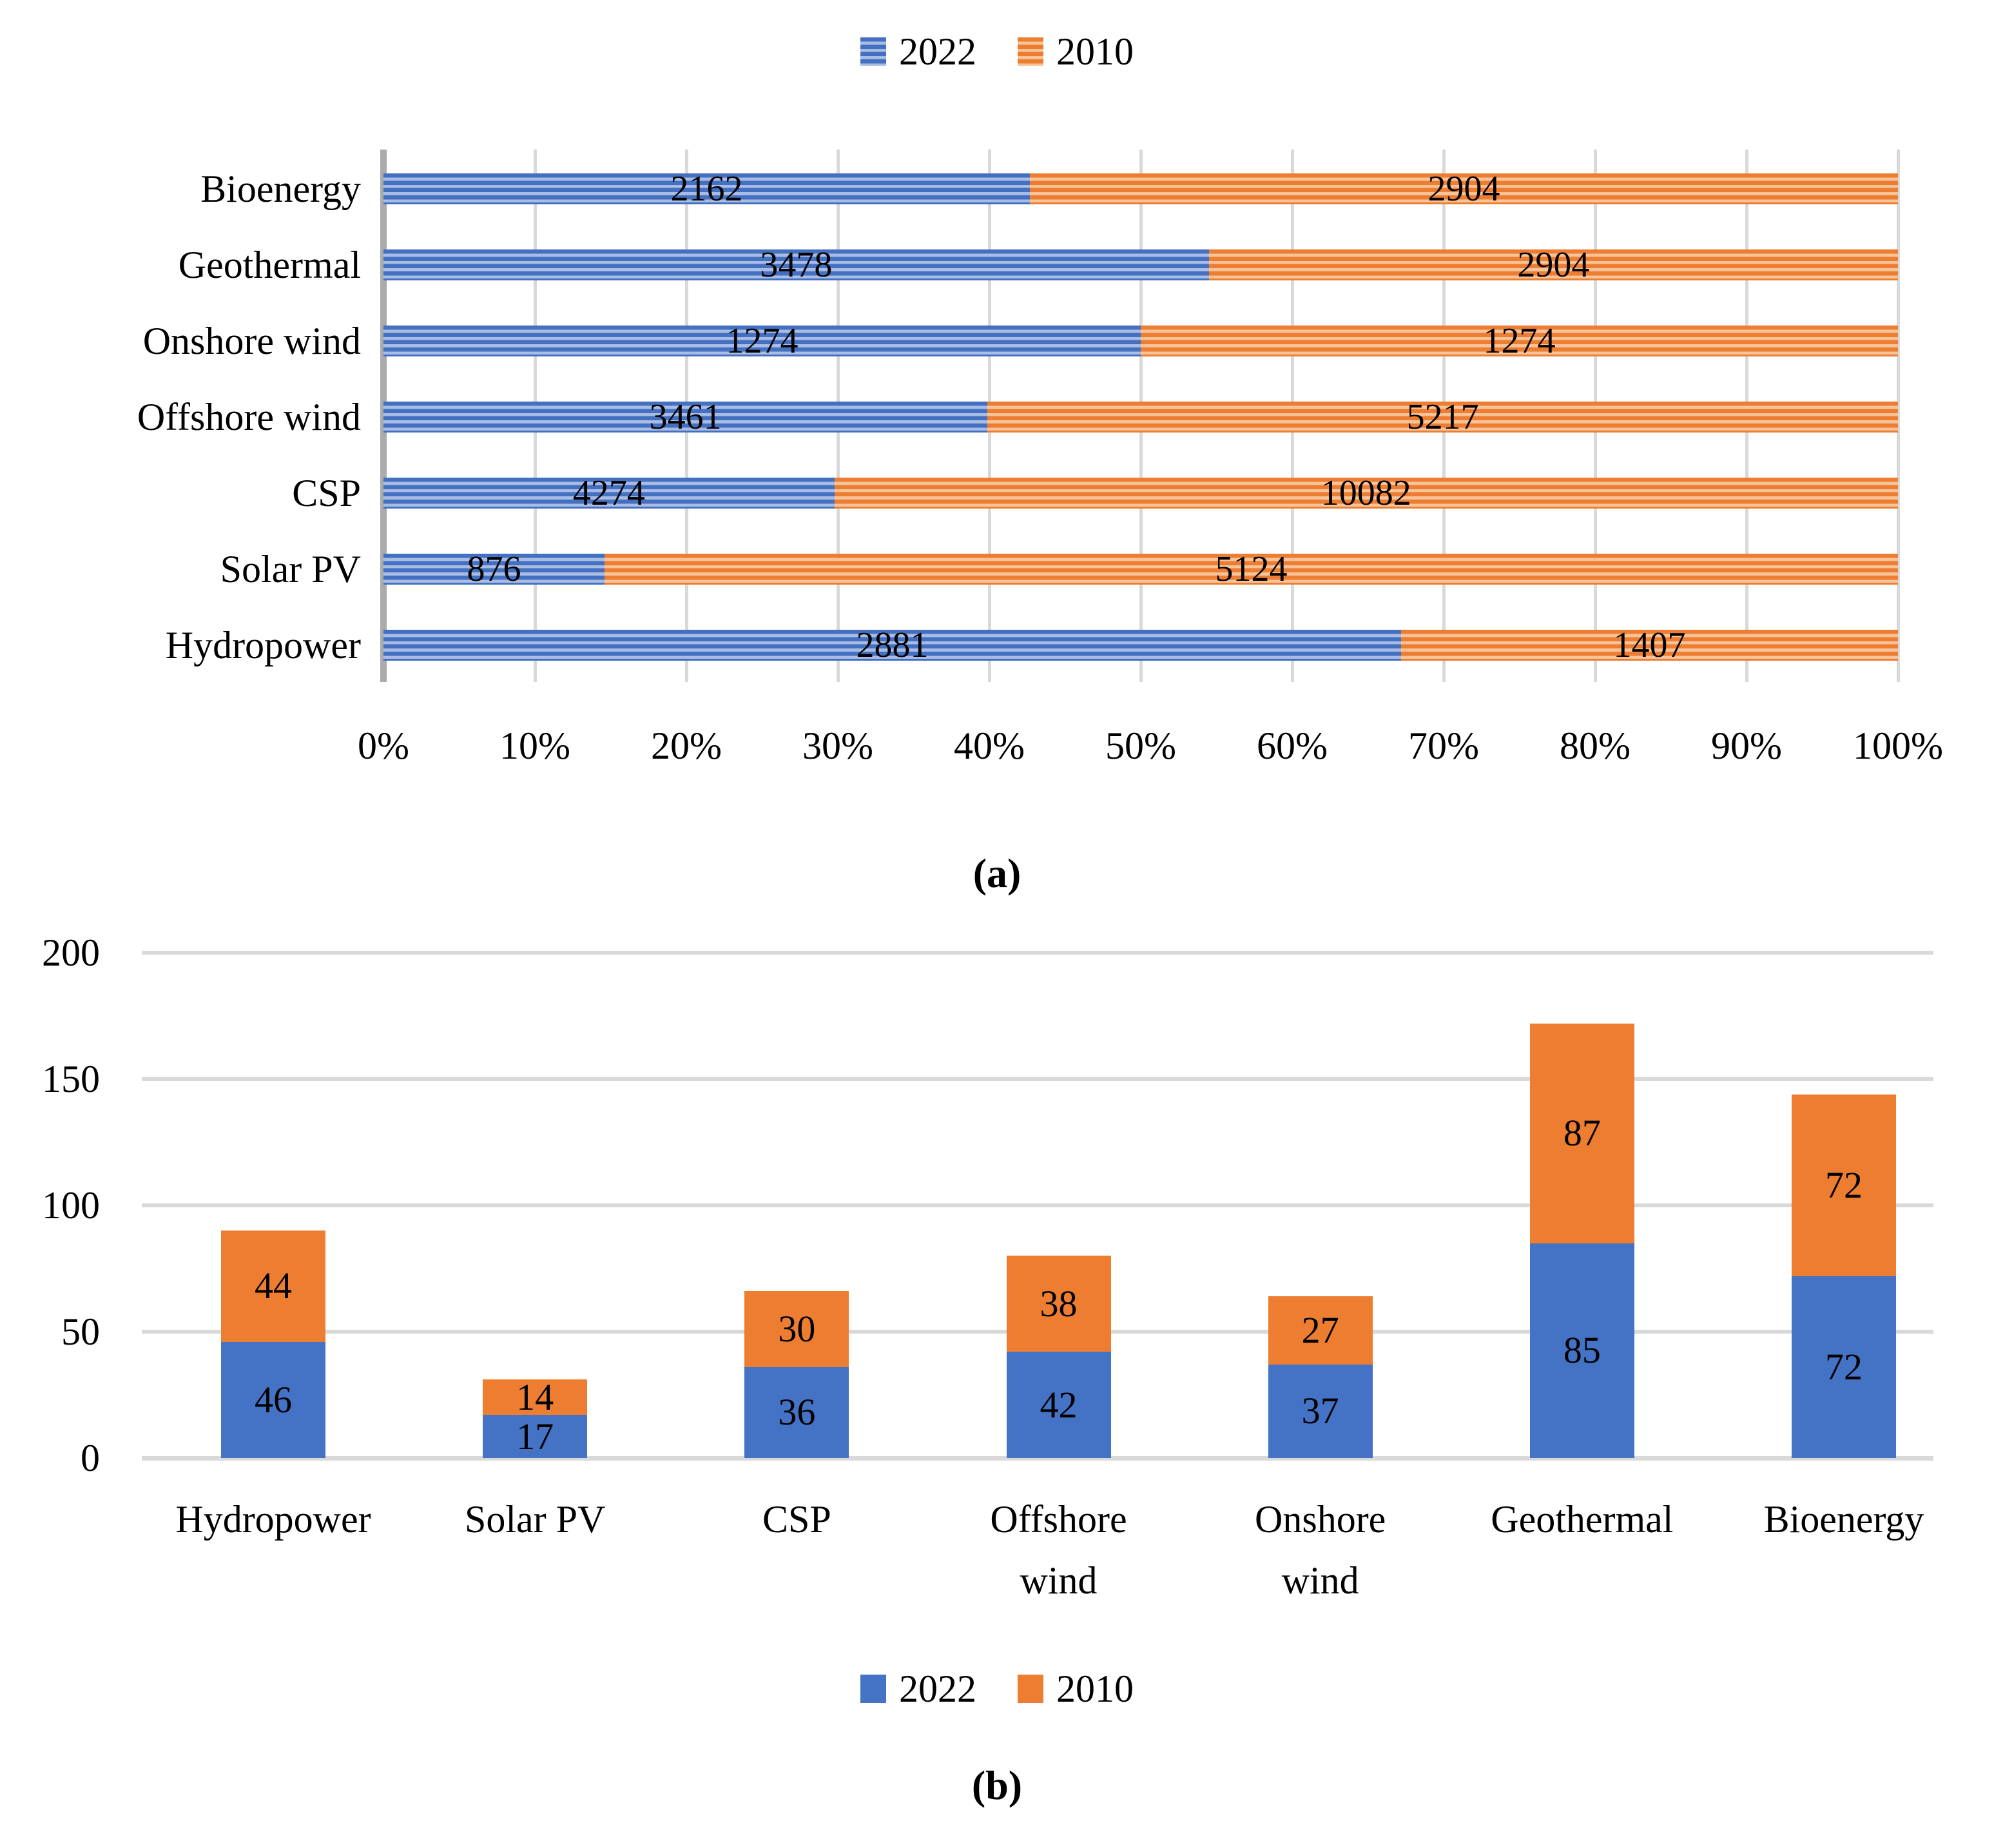 This screenshot has width=1994, height=1848. Describe the element at coordinates (80, 1331) in the screenshot. I see `y-tick-label: 50` at that location.